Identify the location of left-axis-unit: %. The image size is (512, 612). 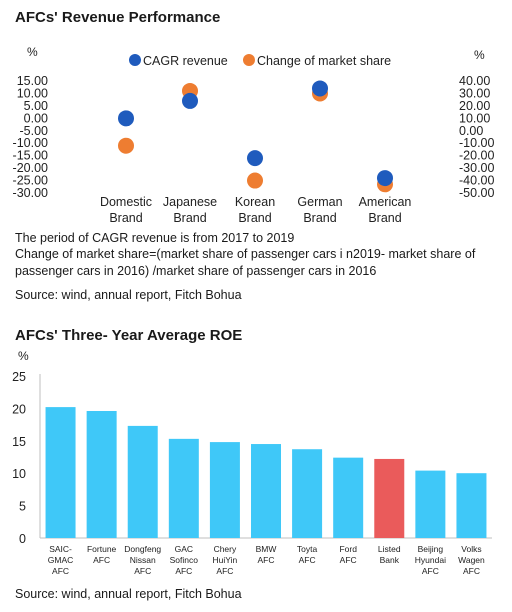
(32, 52).